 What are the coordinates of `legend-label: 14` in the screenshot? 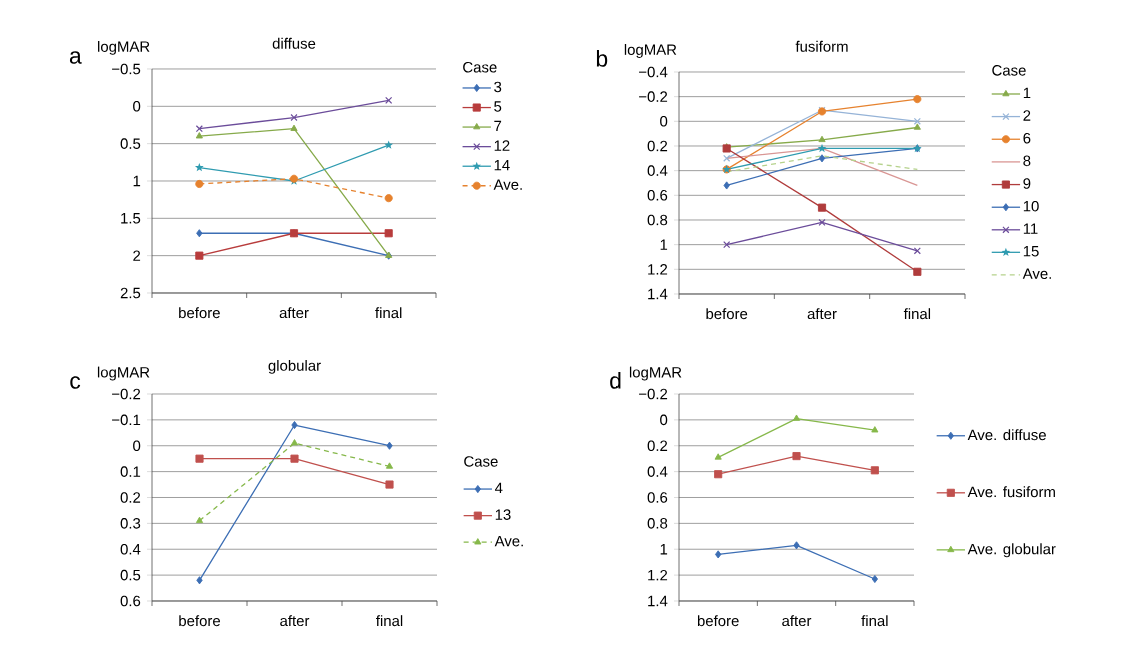 It's located at (502, 165).